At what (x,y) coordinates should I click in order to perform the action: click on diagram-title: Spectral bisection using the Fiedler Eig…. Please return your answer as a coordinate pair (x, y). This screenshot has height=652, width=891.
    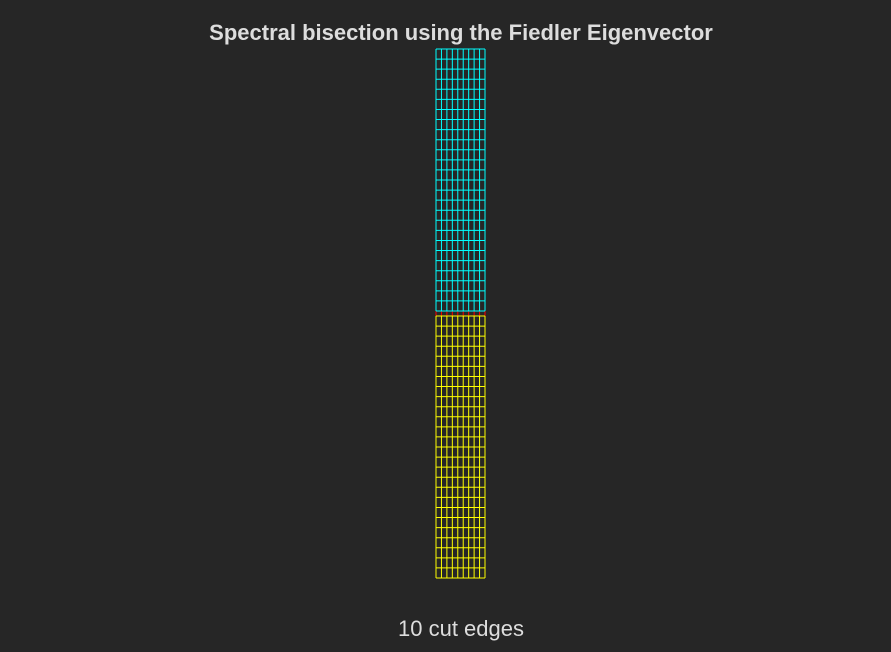
    Looking at the image, I should click on (461, 32).